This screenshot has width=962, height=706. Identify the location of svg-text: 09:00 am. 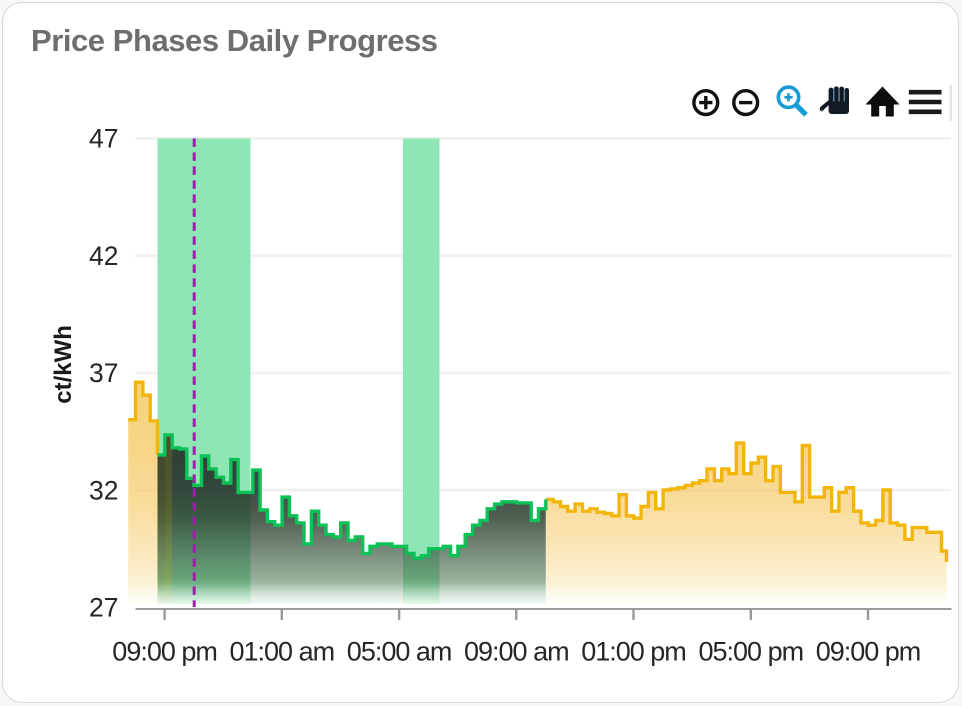
(516, 652).